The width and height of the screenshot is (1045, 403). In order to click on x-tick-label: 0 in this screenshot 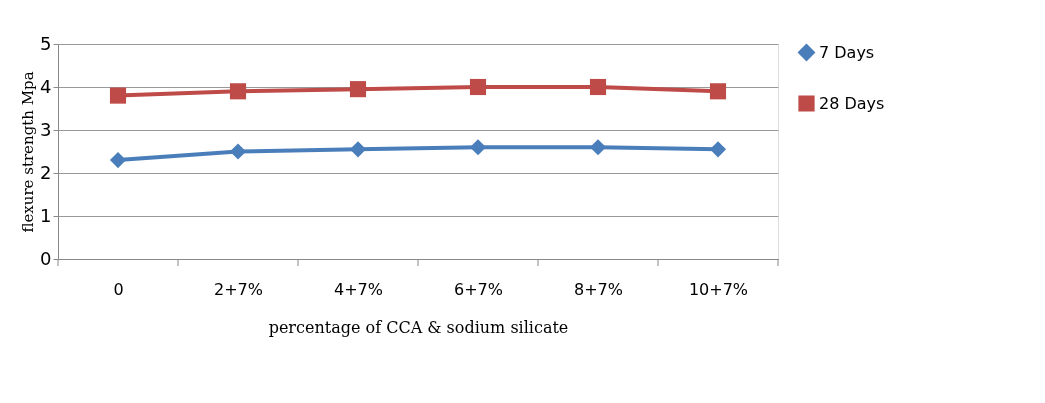, I will do `click(118, 289)`.